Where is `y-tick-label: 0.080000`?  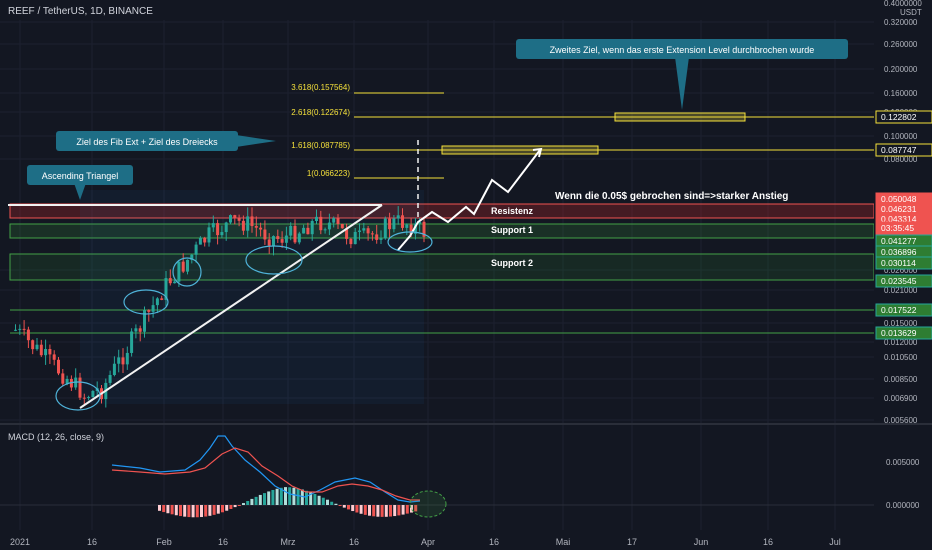 y-tick-label: 0.080000 is located at coordinates (901, 159).